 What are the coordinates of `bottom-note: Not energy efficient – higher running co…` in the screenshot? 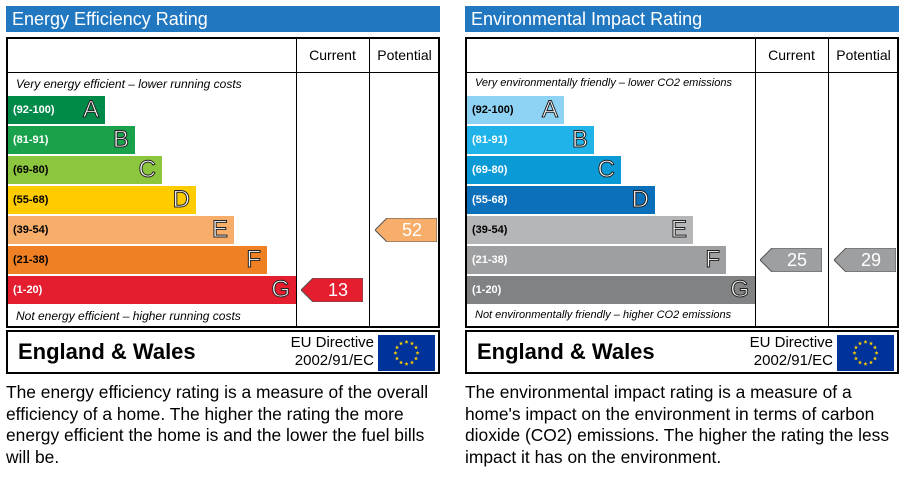 It's located at (128, 316).